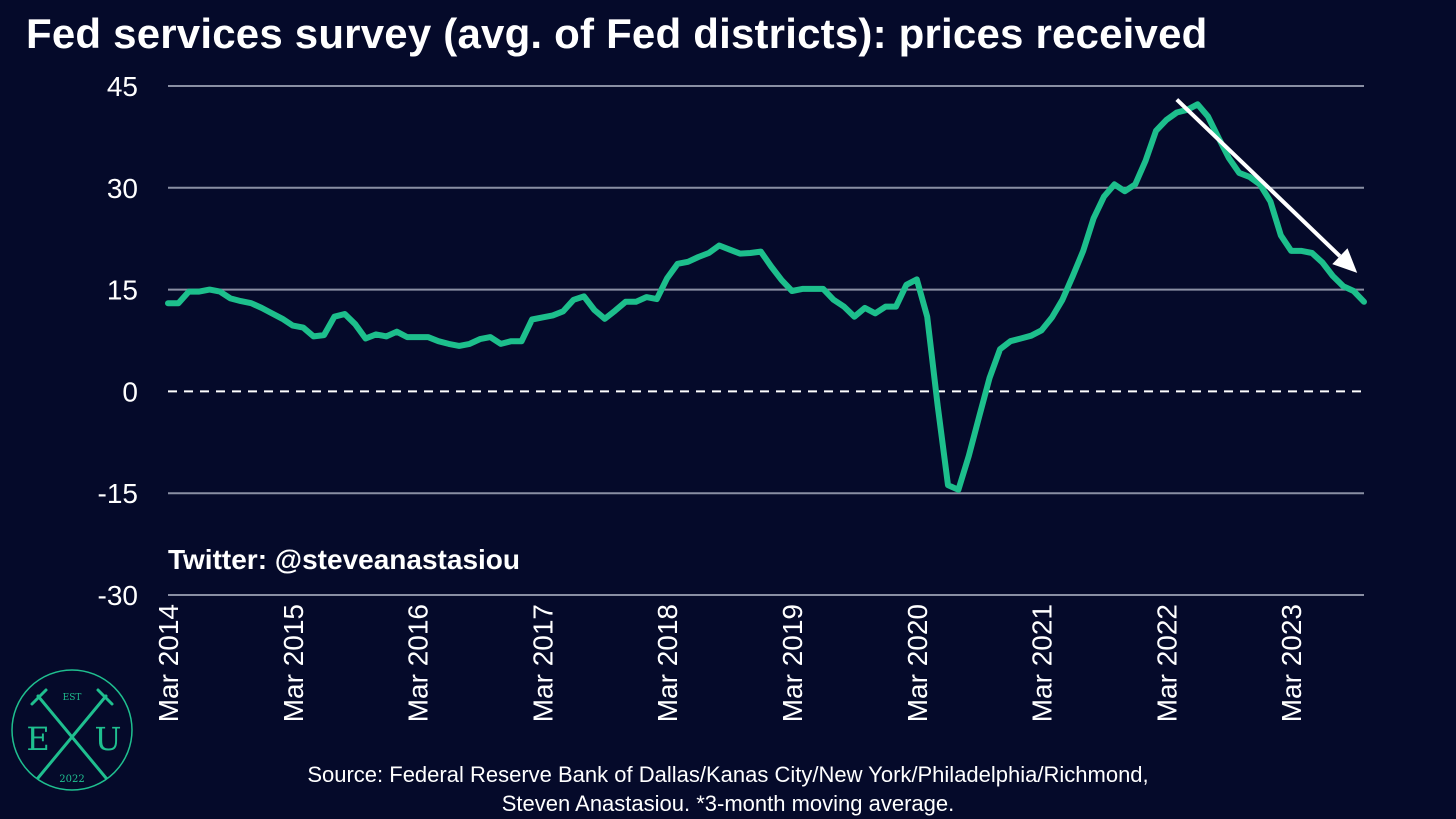  Describe the element at coordinates (168, 663) in the screenshot. I see `x-tick-label: Mar 2014` at that location.